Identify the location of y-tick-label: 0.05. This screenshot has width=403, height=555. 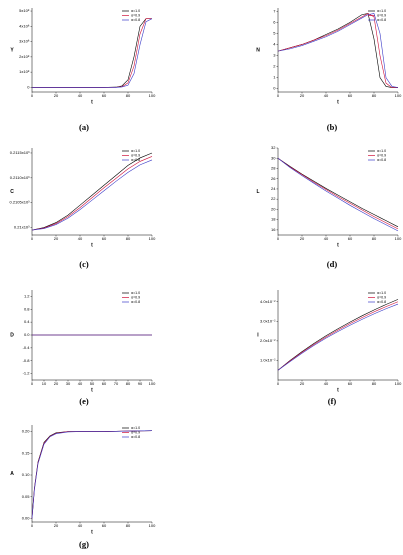
(26, 496).